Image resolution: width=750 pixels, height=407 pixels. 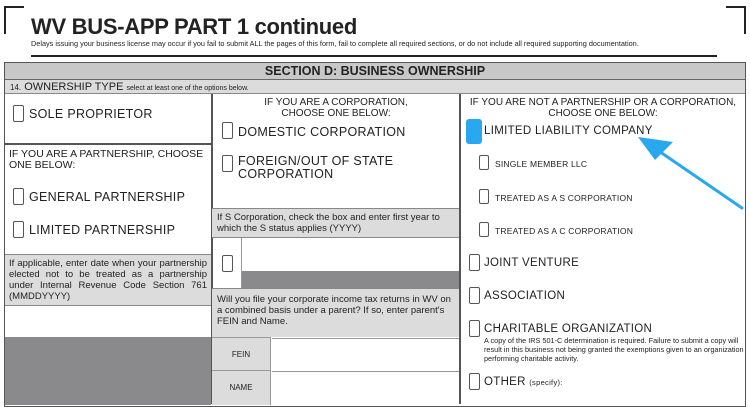 I want to click on c-corp-llc-checkbox, so click(x=484, y=229).